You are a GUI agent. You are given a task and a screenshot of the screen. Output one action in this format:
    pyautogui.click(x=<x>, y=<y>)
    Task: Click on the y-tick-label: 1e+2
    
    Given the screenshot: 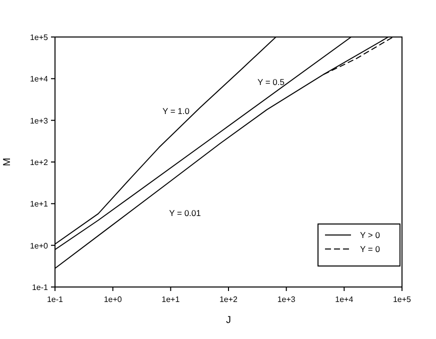 What is the action you would take?
    pyautogui.click(x=39, y=162)
    